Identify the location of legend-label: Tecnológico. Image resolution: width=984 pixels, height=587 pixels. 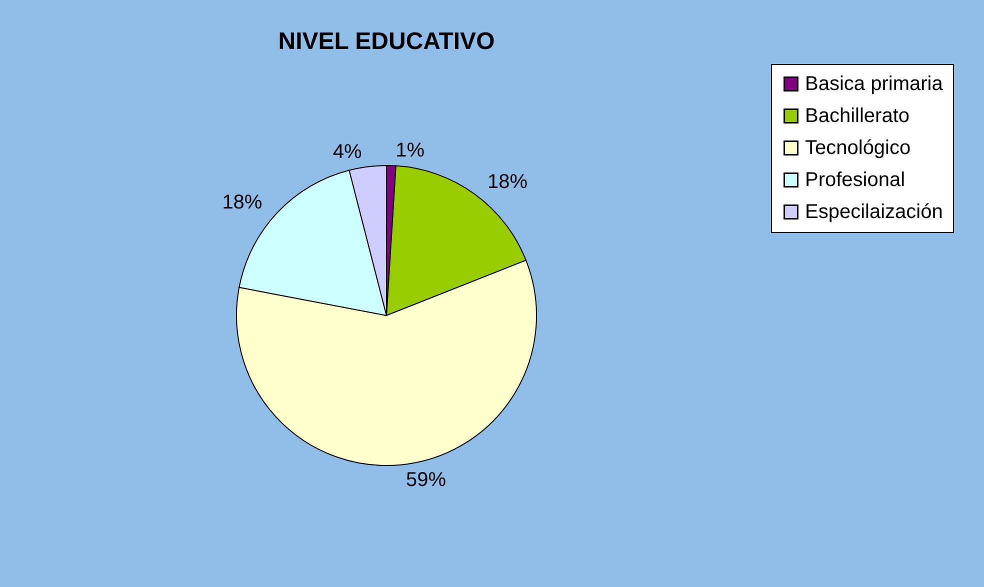
(858, 148).